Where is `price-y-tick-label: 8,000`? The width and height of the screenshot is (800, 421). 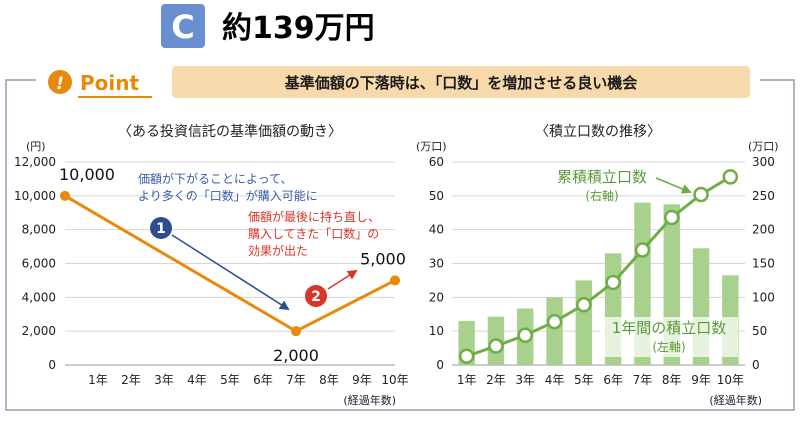 price-y-tick-label: 8,000 is located at coordinates (39, 230).